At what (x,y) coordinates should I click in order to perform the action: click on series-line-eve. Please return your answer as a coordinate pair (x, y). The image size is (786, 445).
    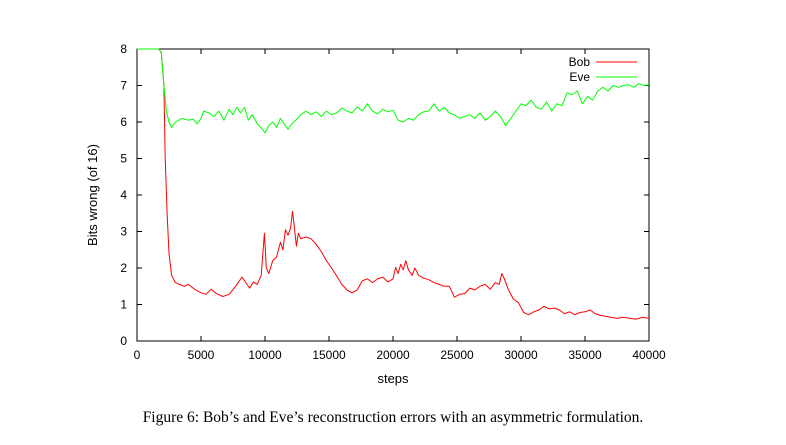
    Looking at the image, I should click on (393, 91).